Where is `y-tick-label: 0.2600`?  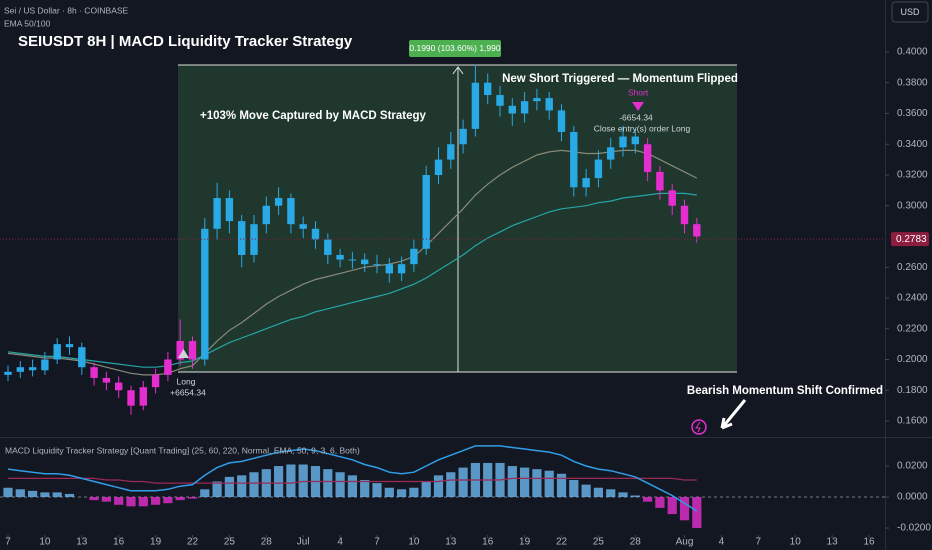 y-tick-label: 0.2600 is located at coordinates (912, 267).